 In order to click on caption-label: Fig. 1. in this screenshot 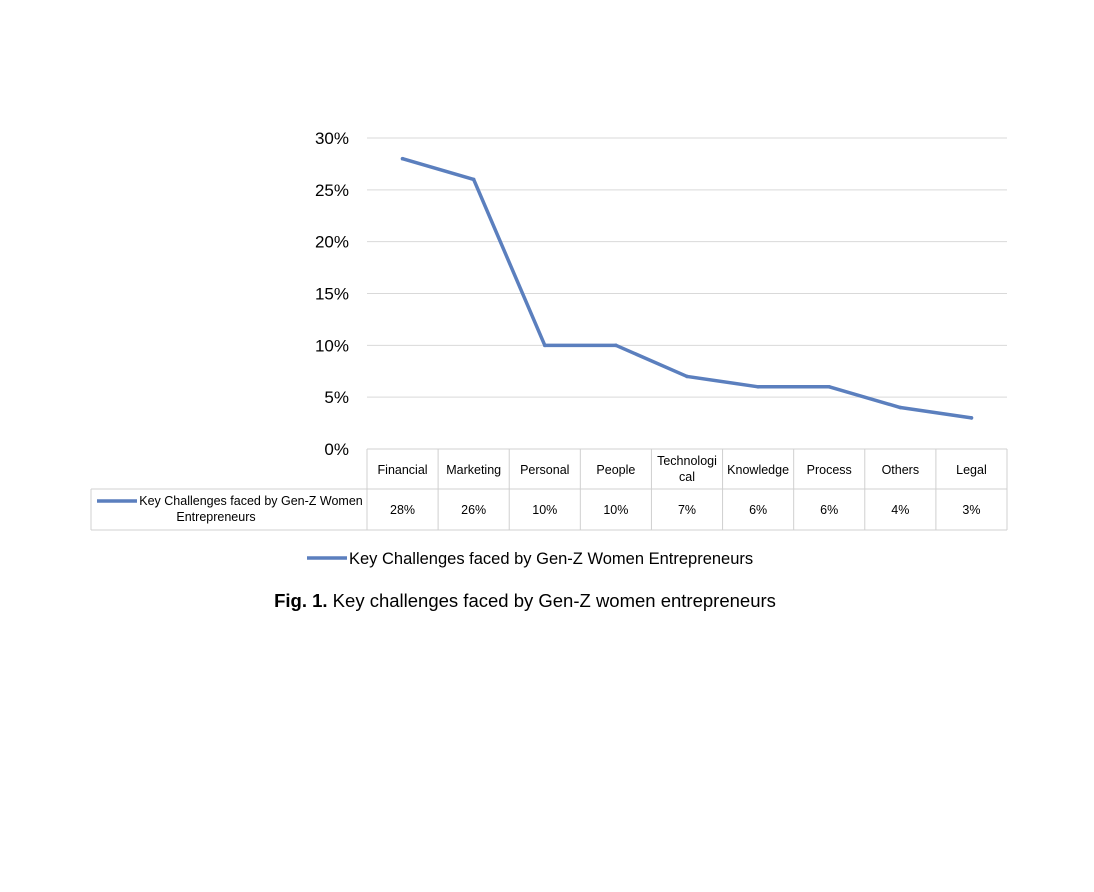, I will do `click(301, 600)`.